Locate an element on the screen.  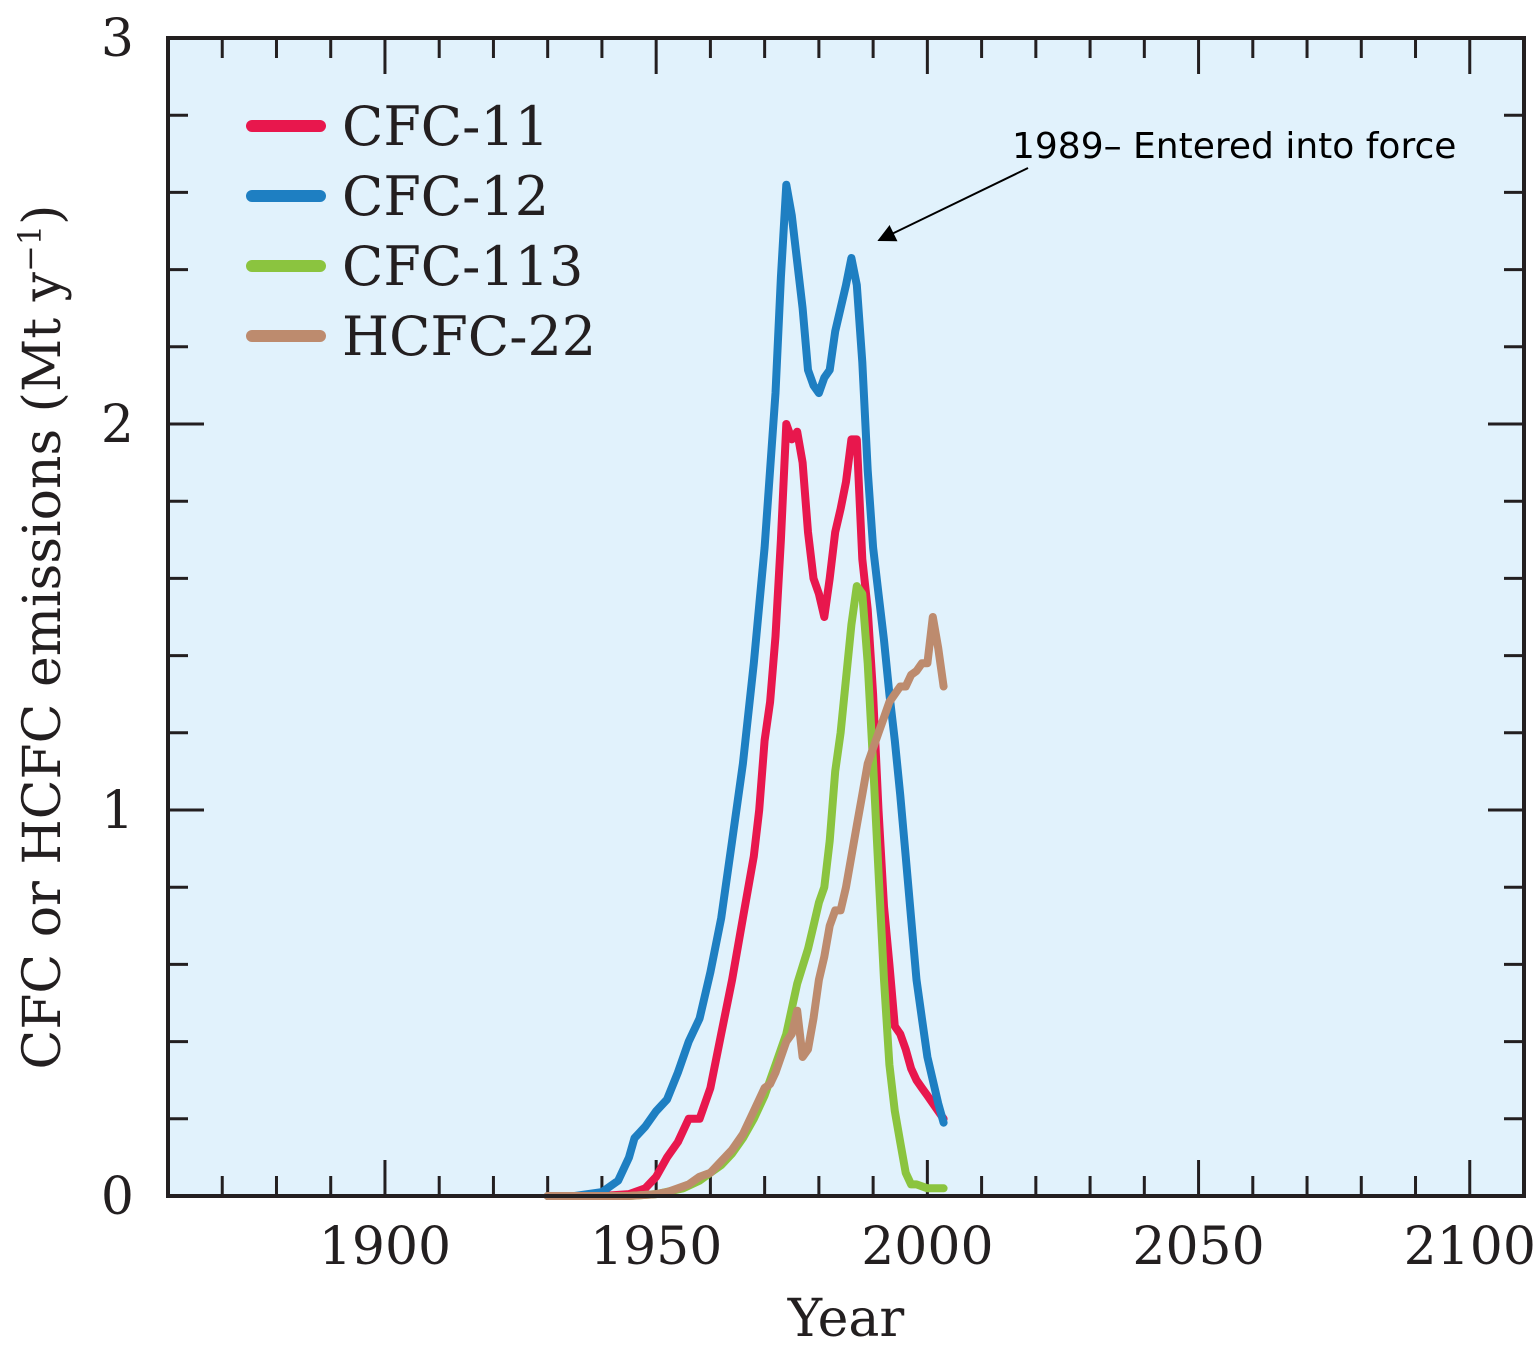
y-tick-label: 3 is located at coordinates (117, 39).